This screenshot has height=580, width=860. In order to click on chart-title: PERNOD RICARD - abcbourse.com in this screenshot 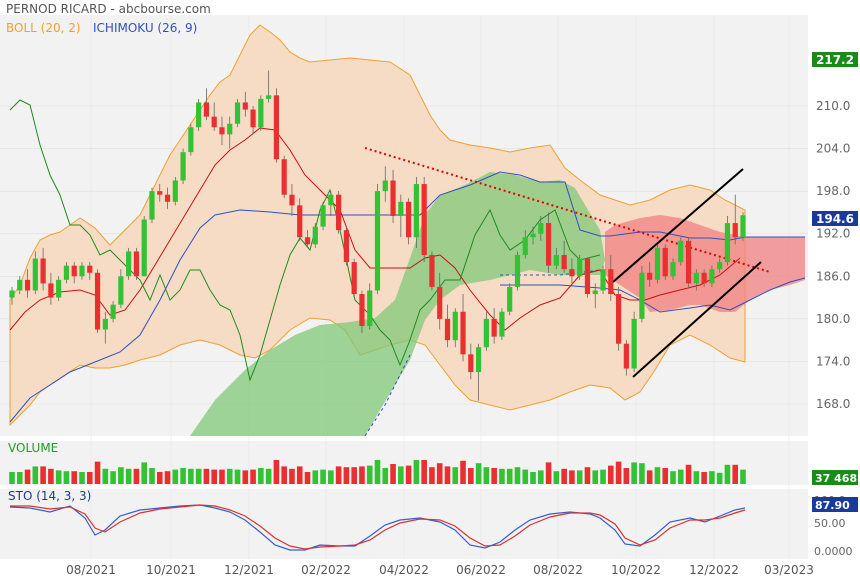, I will do `click(108, 9)`.